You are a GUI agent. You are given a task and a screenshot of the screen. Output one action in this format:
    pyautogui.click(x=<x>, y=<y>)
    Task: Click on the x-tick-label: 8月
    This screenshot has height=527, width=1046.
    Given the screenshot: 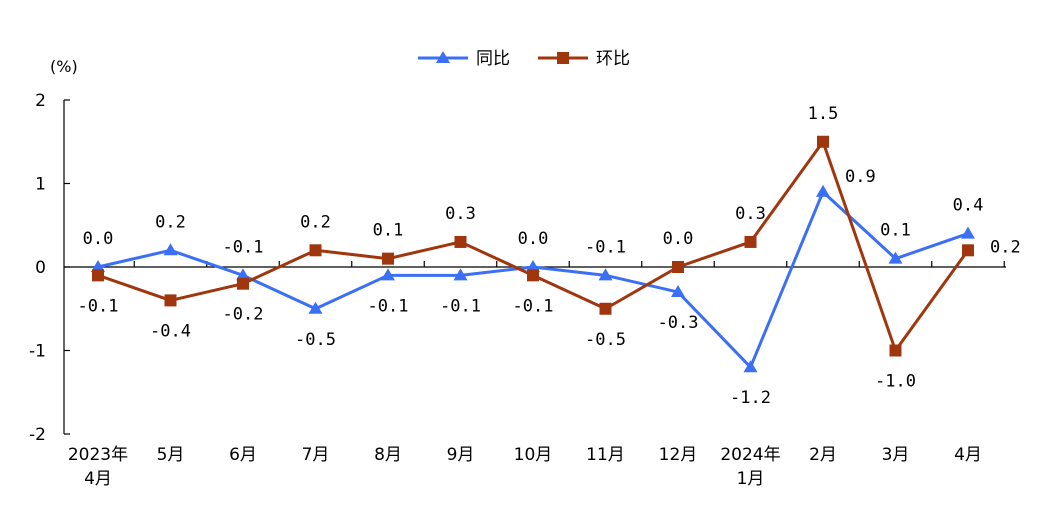 What is the action you would take?
    pyautogui.click(x=388, y=455)
    